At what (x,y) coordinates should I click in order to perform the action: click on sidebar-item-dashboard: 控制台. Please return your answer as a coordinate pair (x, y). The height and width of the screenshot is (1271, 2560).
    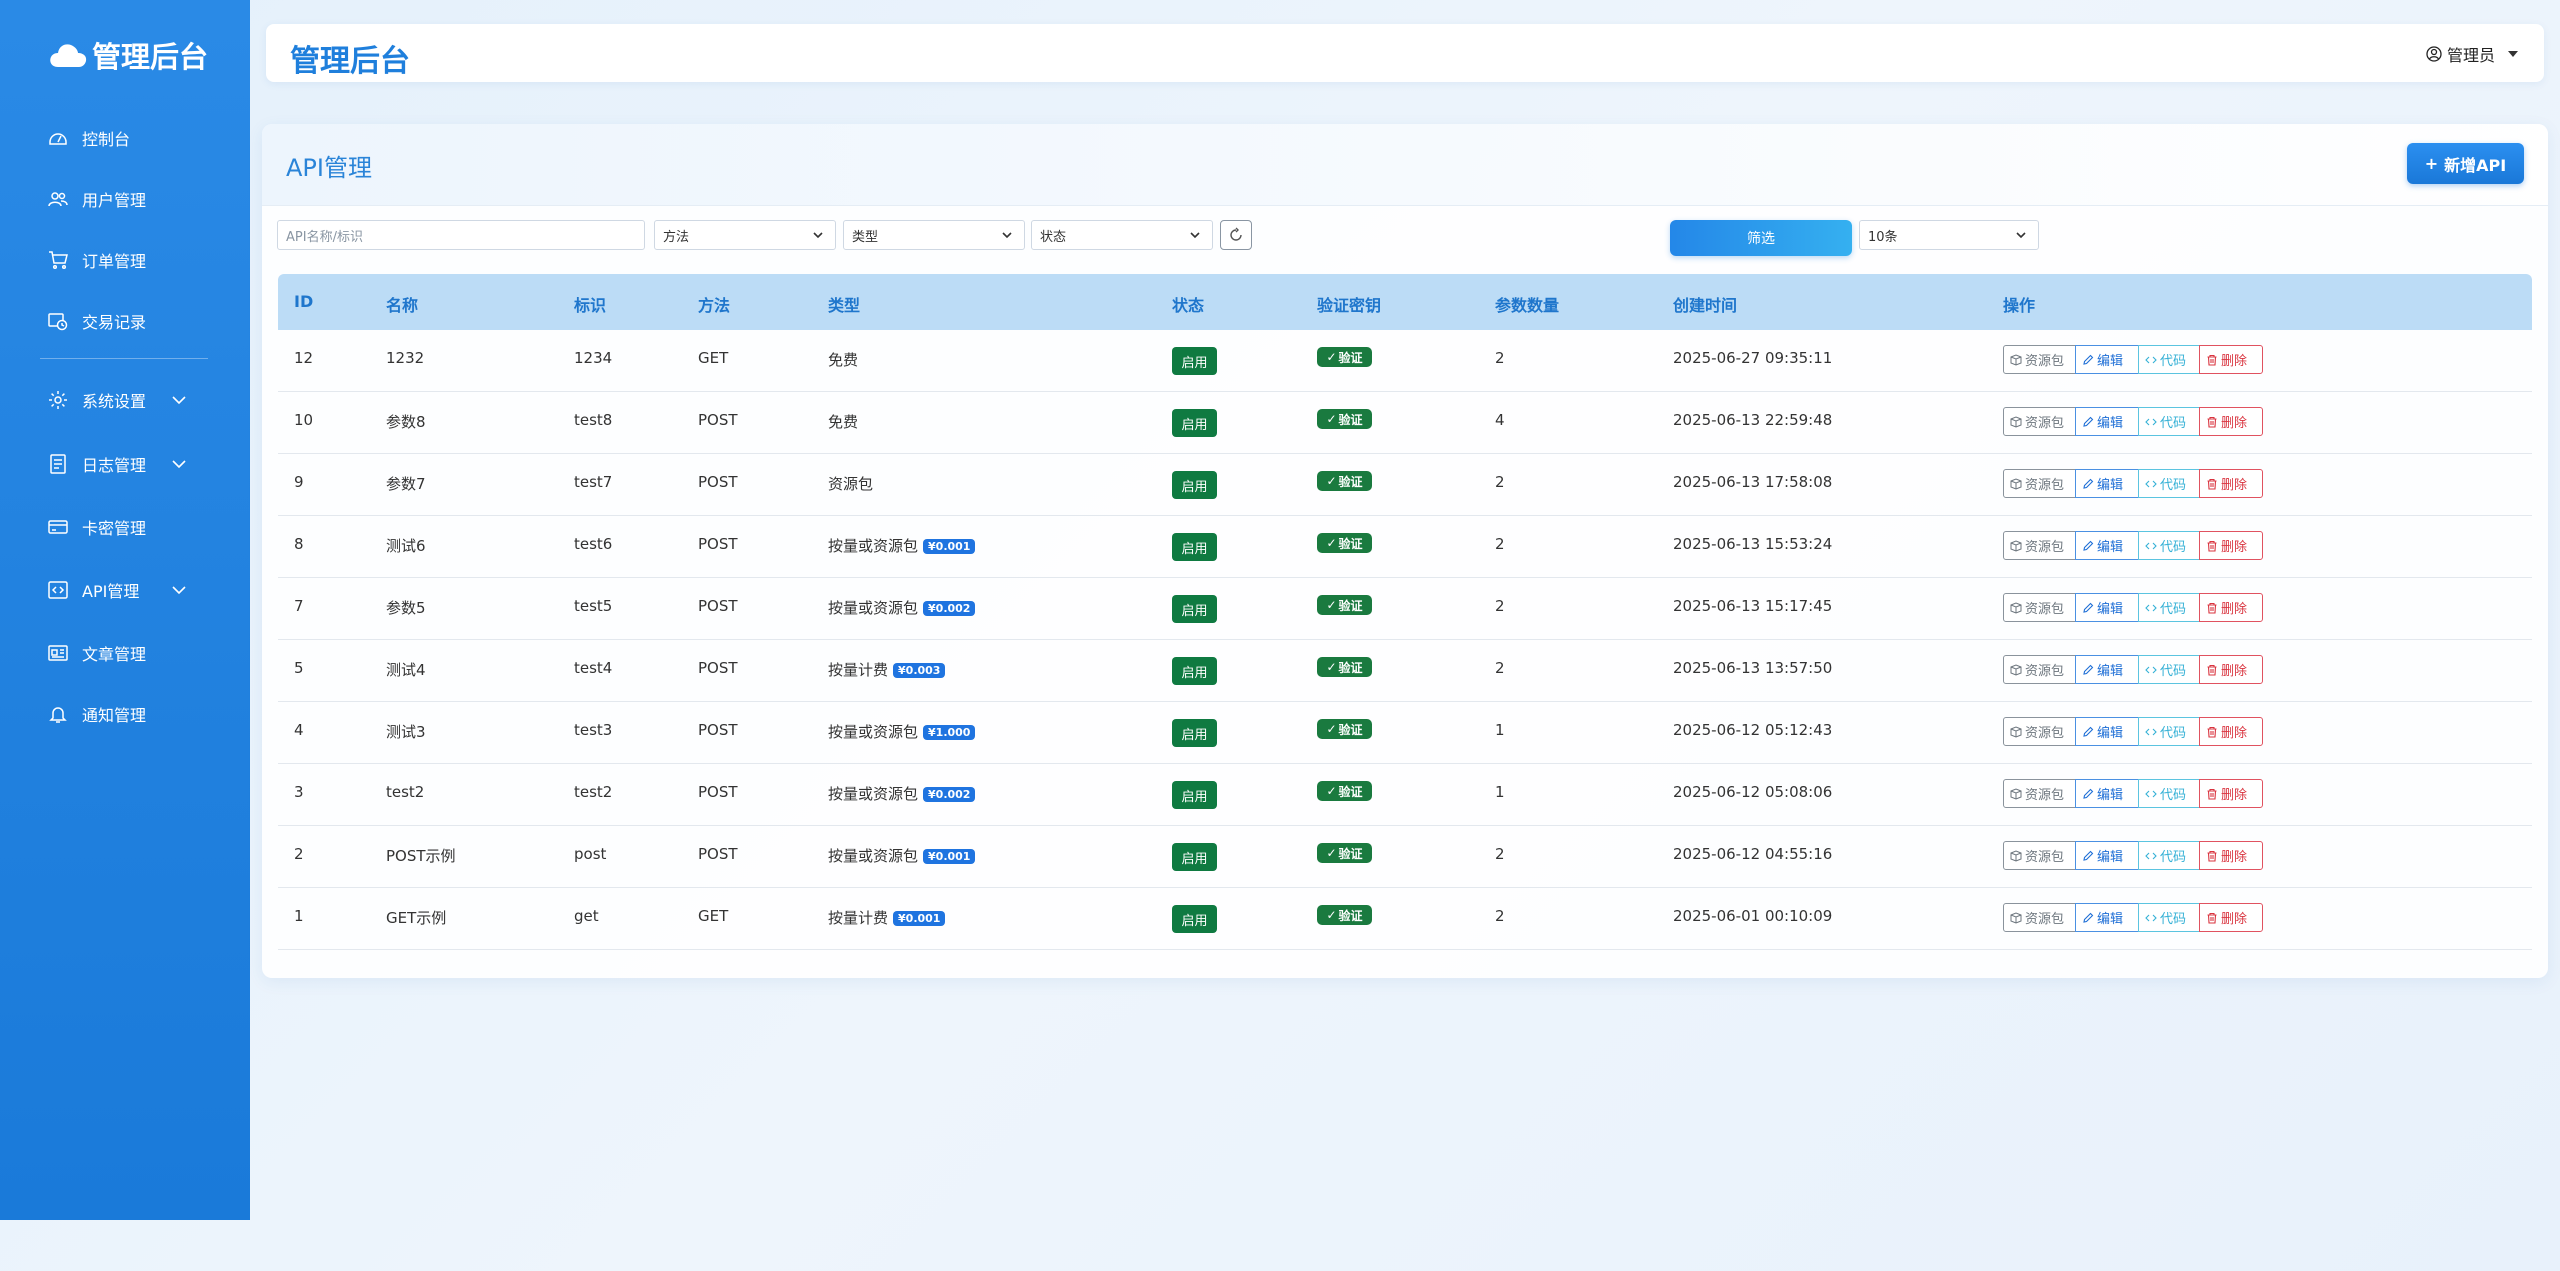
    Looking at the image, I should click on (123, 138).